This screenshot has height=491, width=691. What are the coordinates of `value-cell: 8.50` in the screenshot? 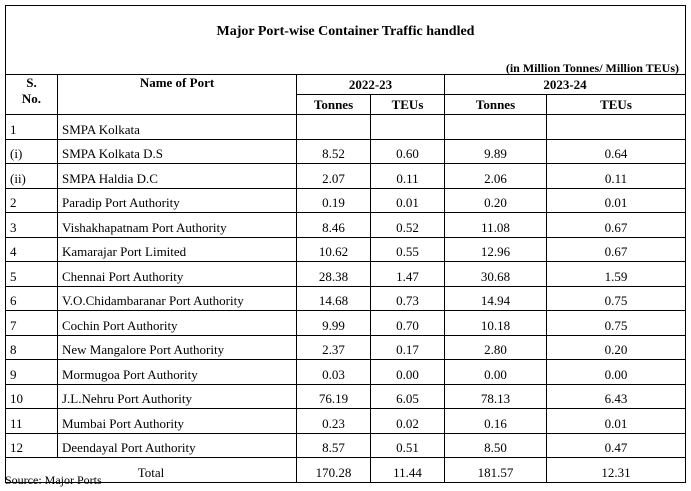 It's located at (495, 445).